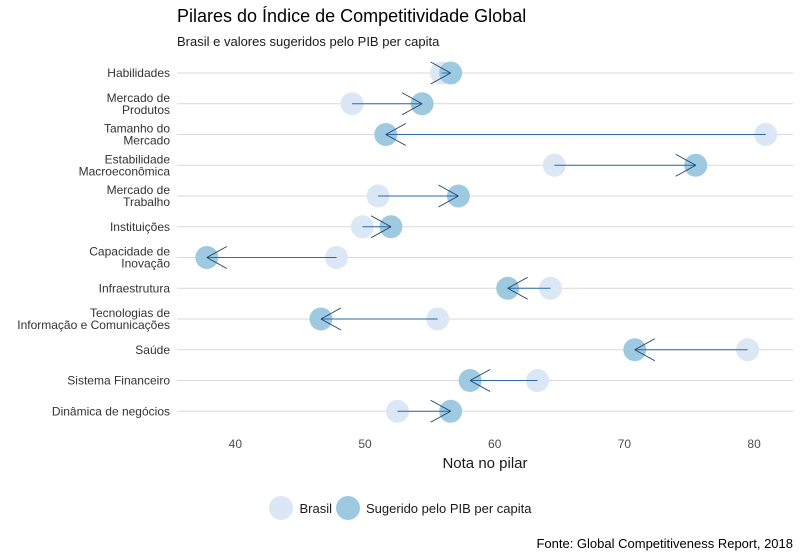 Image resolution: width=801 pixels, height=559 pixels. I want to click on y-tick-label-line: Mercado, so click(146, 141).